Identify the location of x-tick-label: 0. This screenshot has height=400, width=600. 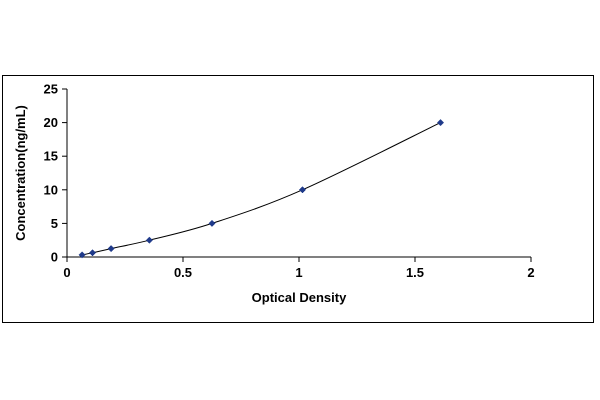
(66, 272).